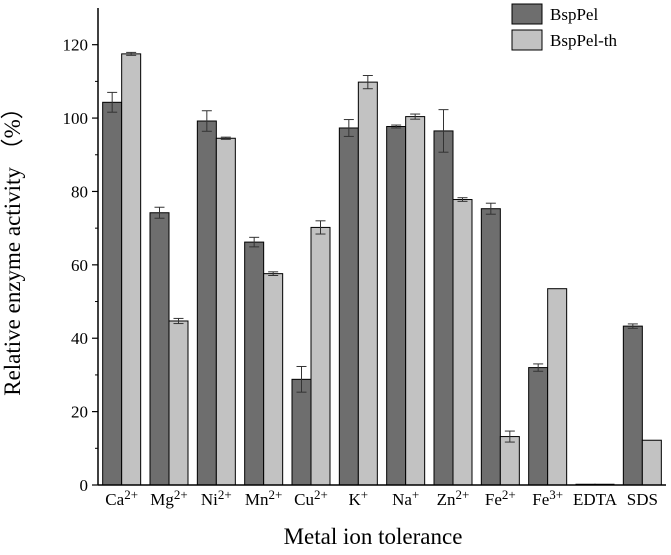 The height and width of the screenshot is (555, 671). Describe the element at coordinates (216, 498) in the screenshot. I see `x-tick-label-2: Ni2+` at that location.